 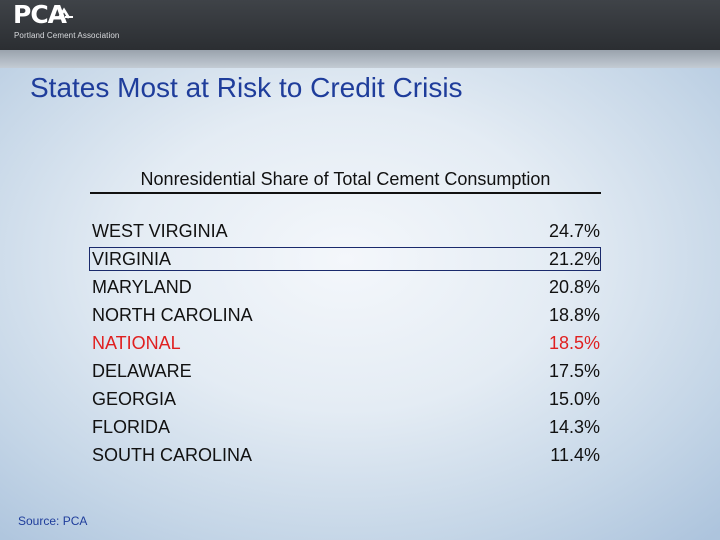 What do you see at coordinates (574, 315) in the screenshot?
I see `share-value: 18.8%` at bounding box center [574, 315].